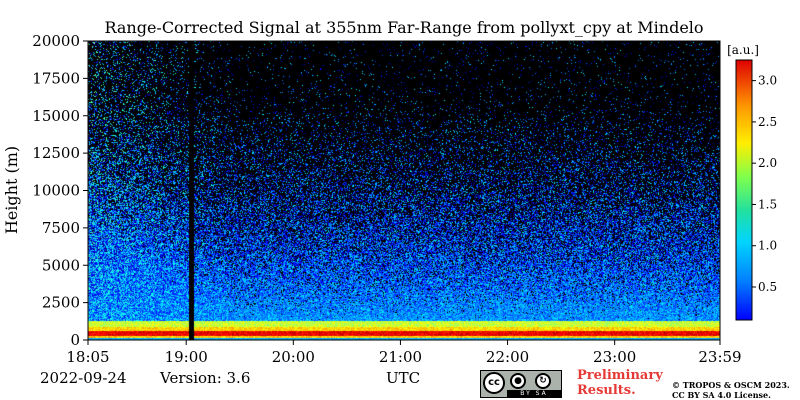 The width and height of the screenshot is (800, 400). Describe the element at coordinates (767, 204) in the screenshot. I see `colorbar-tick-label: 1.5` at that location.